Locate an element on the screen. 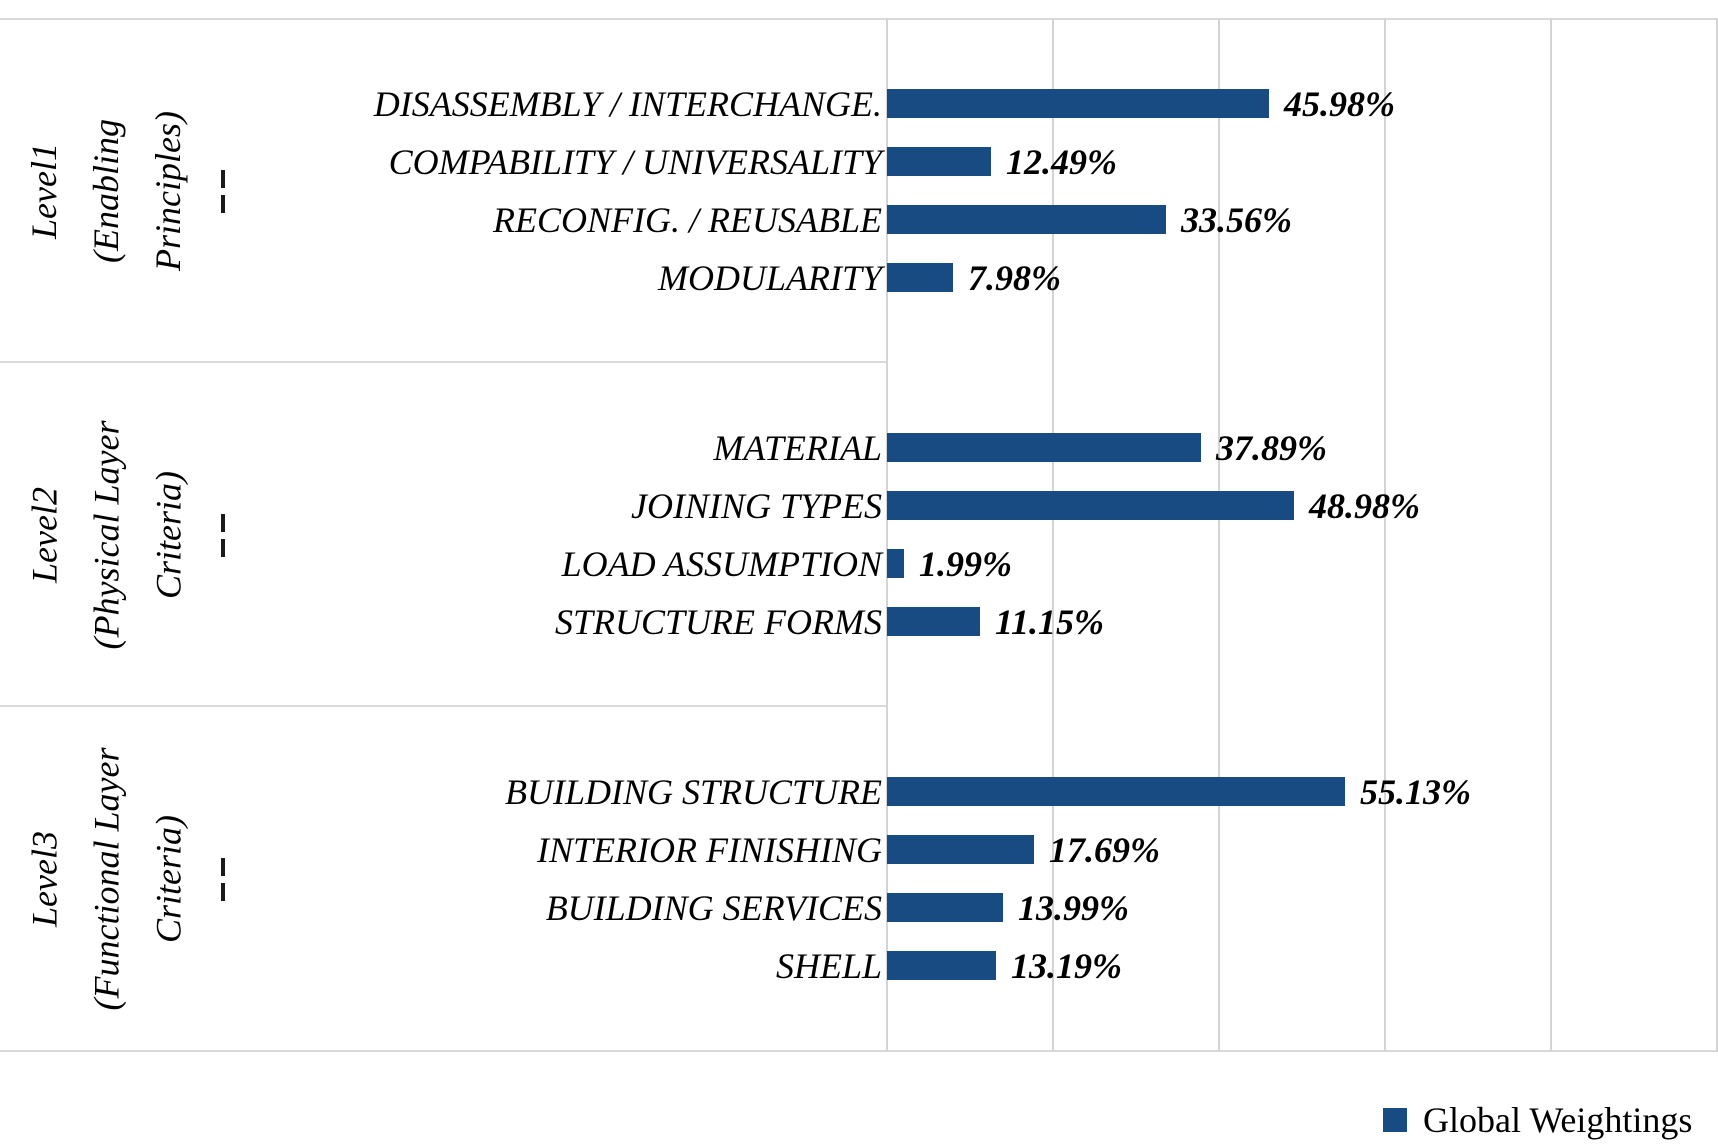  category-label: SHELL is located at coordinates (828, 966).